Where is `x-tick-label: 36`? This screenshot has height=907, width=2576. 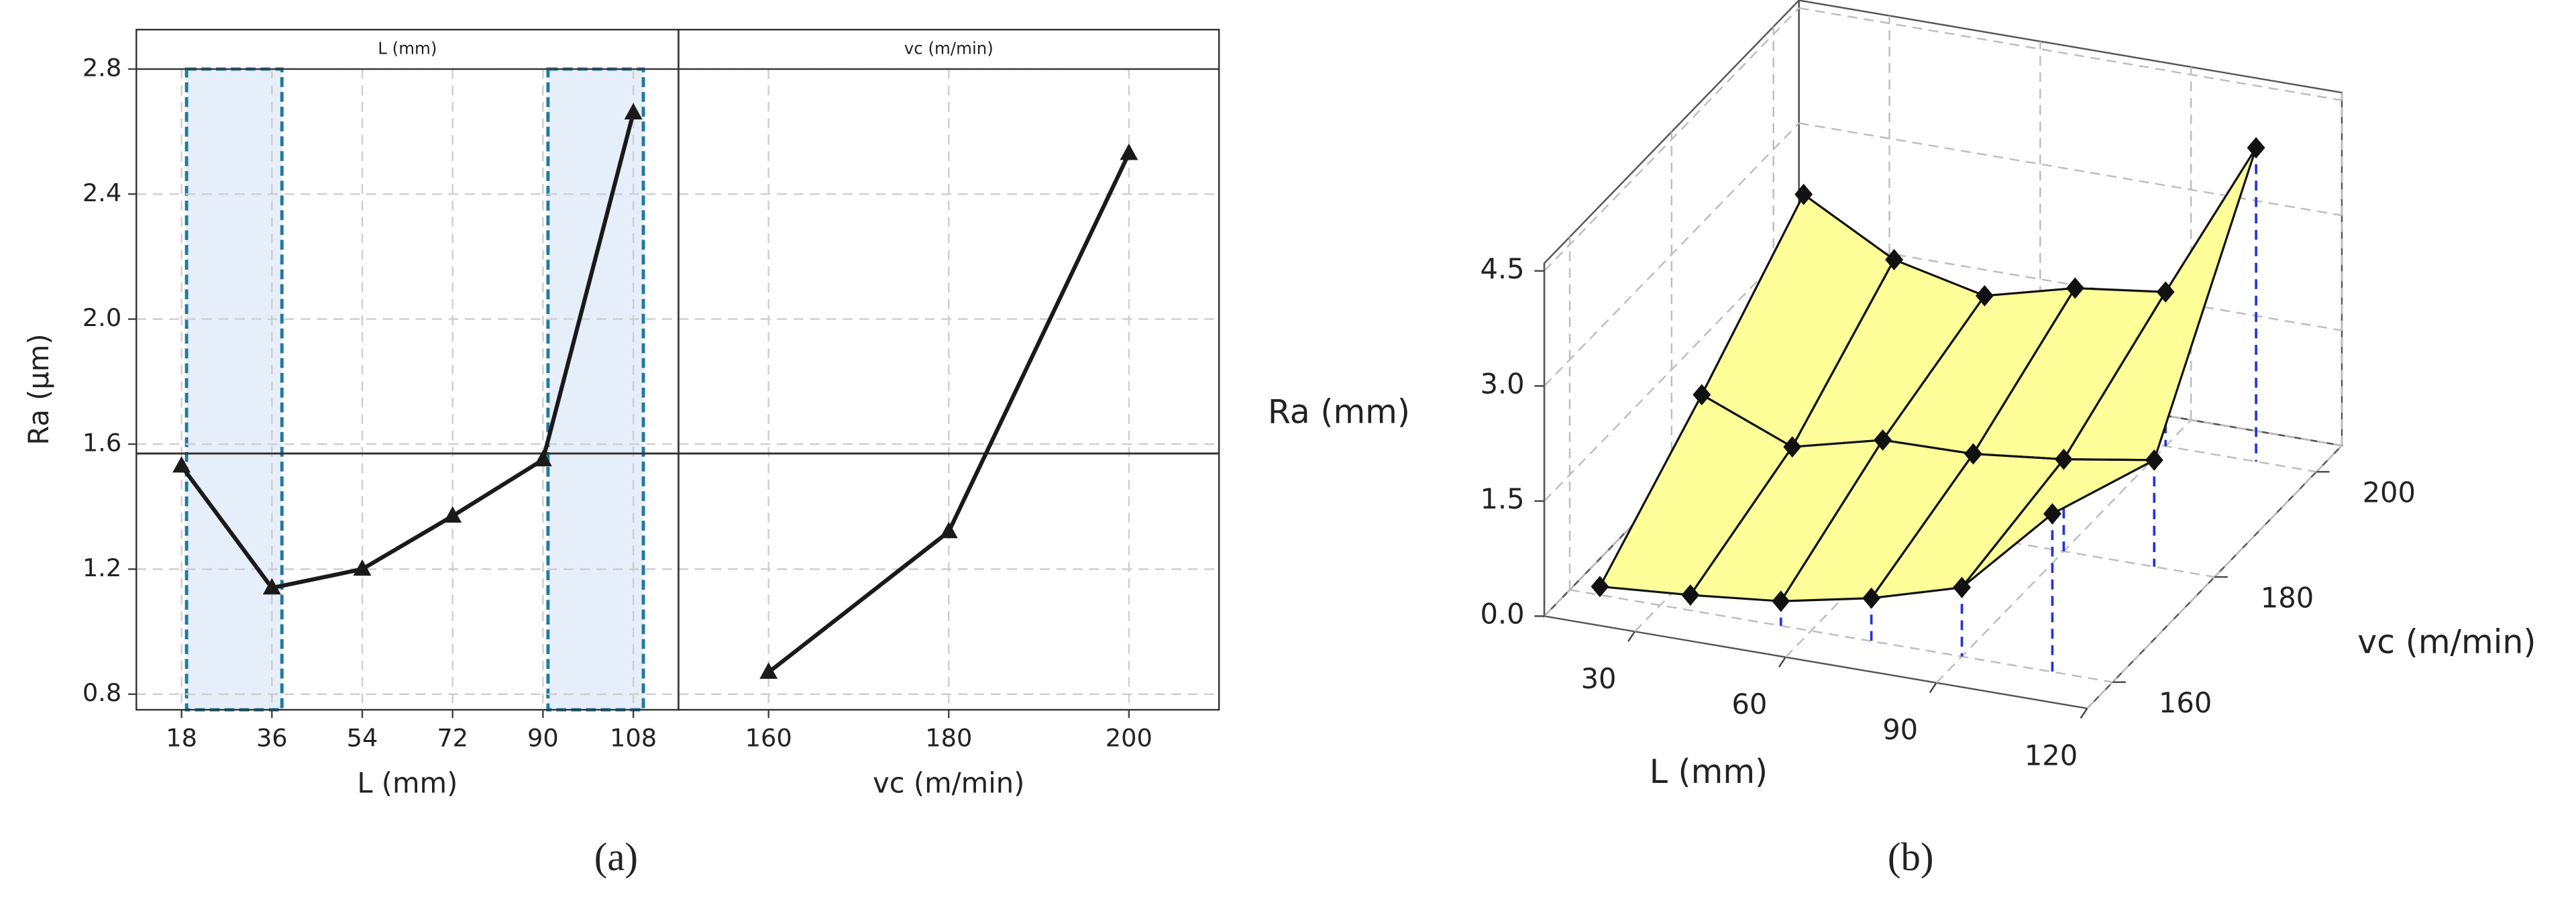
x-tick-label: 36 is located at coordinates (272, 738).